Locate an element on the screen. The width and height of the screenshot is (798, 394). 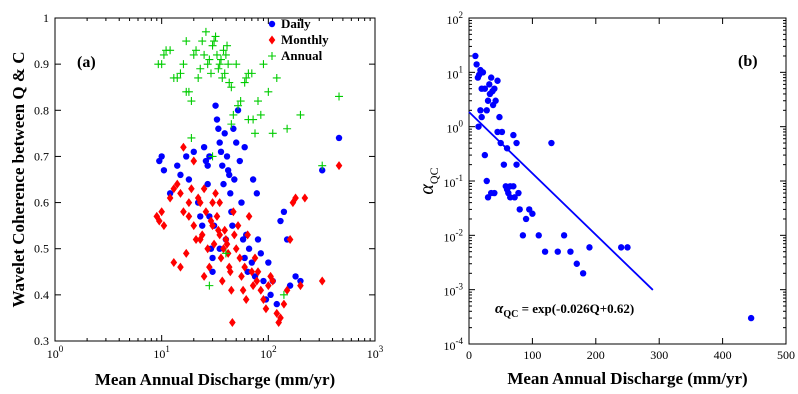
fit-equation-subscript: QC is located at coordinates (510, 314).